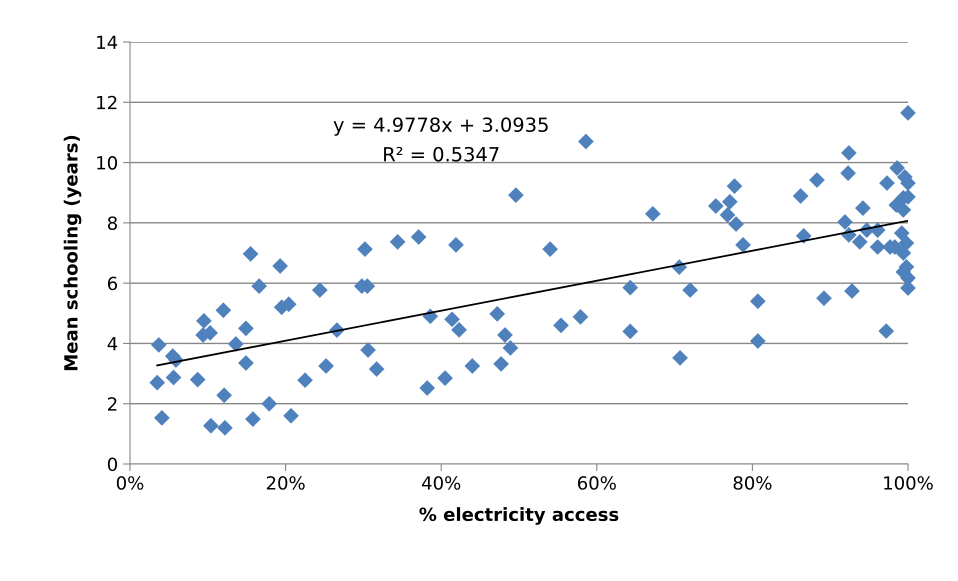 The image size is (958, 581). What do you see at coordinates (130, 483) in the screenshot?
I see `x-tick-label: 0%` at bounding box center [130, 483].